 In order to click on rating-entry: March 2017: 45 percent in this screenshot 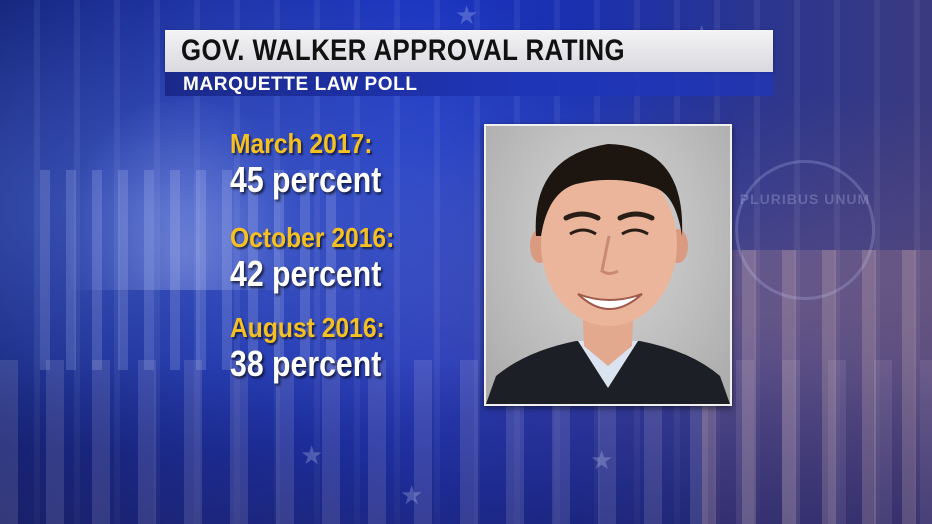, I will do `click(320, 164)`.